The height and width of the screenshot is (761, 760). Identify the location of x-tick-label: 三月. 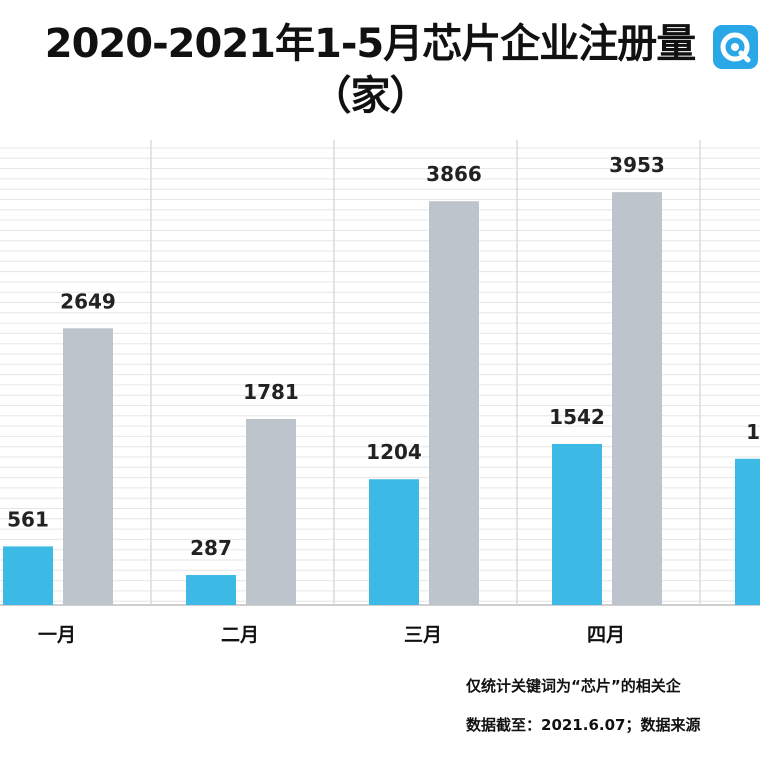
(423, 635).